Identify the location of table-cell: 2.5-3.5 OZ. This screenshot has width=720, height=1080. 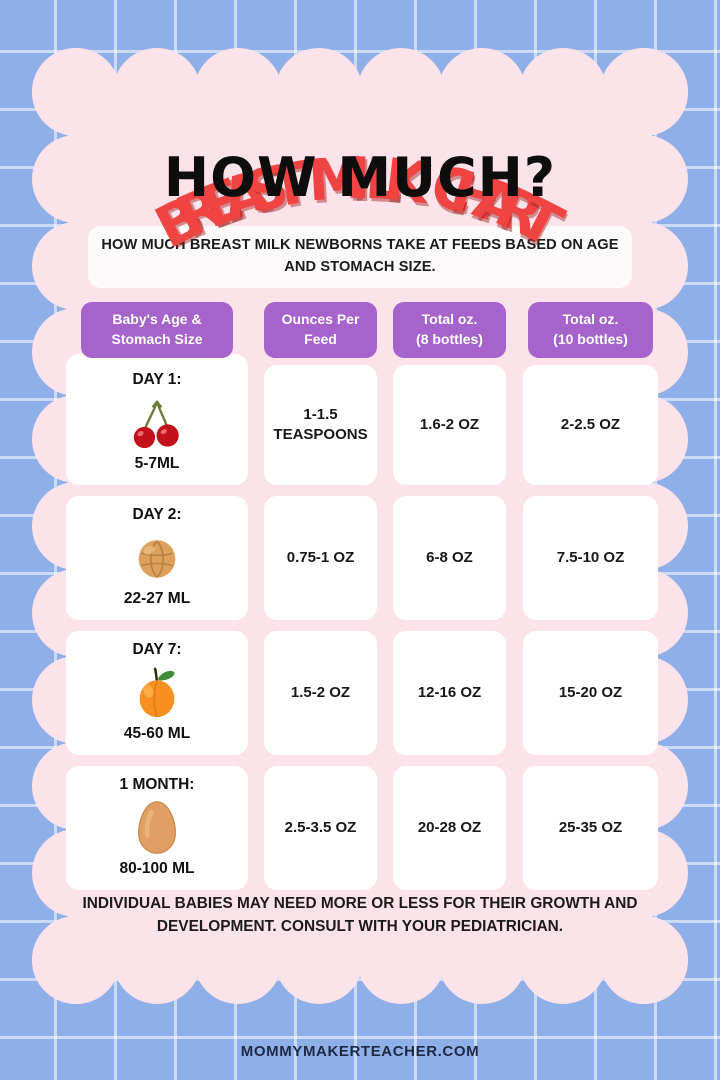
(320, 827).